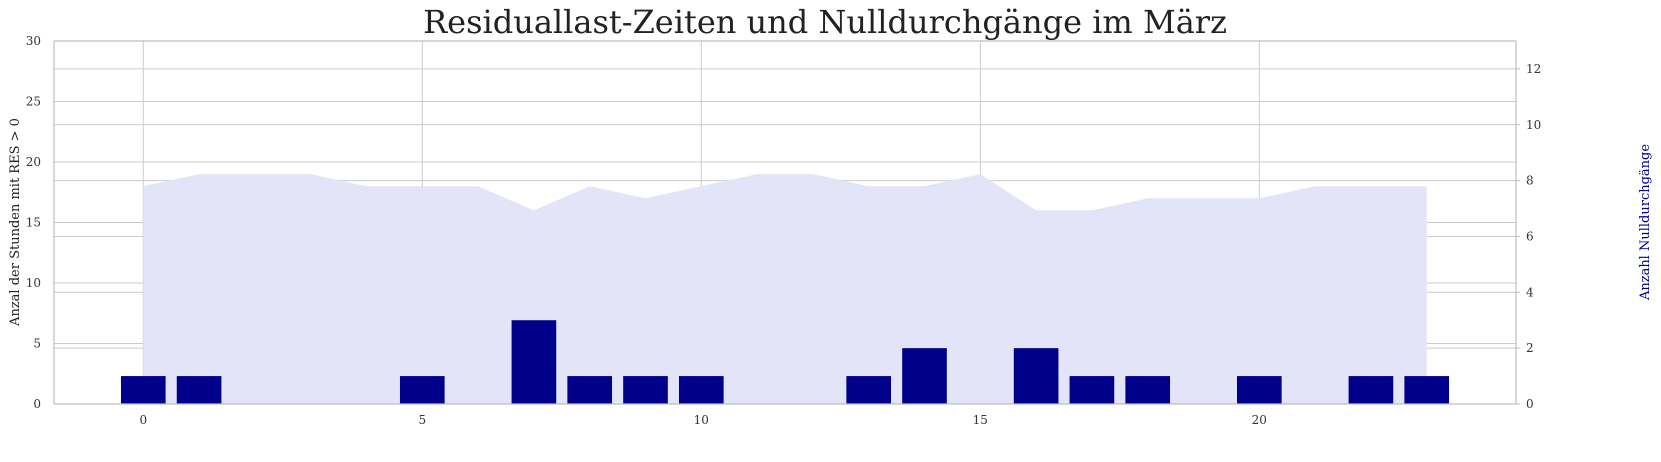 The width and height of the screenshot is (1661, 462). I want to click on y-tick-label-right: 10, so click(1533, 125).